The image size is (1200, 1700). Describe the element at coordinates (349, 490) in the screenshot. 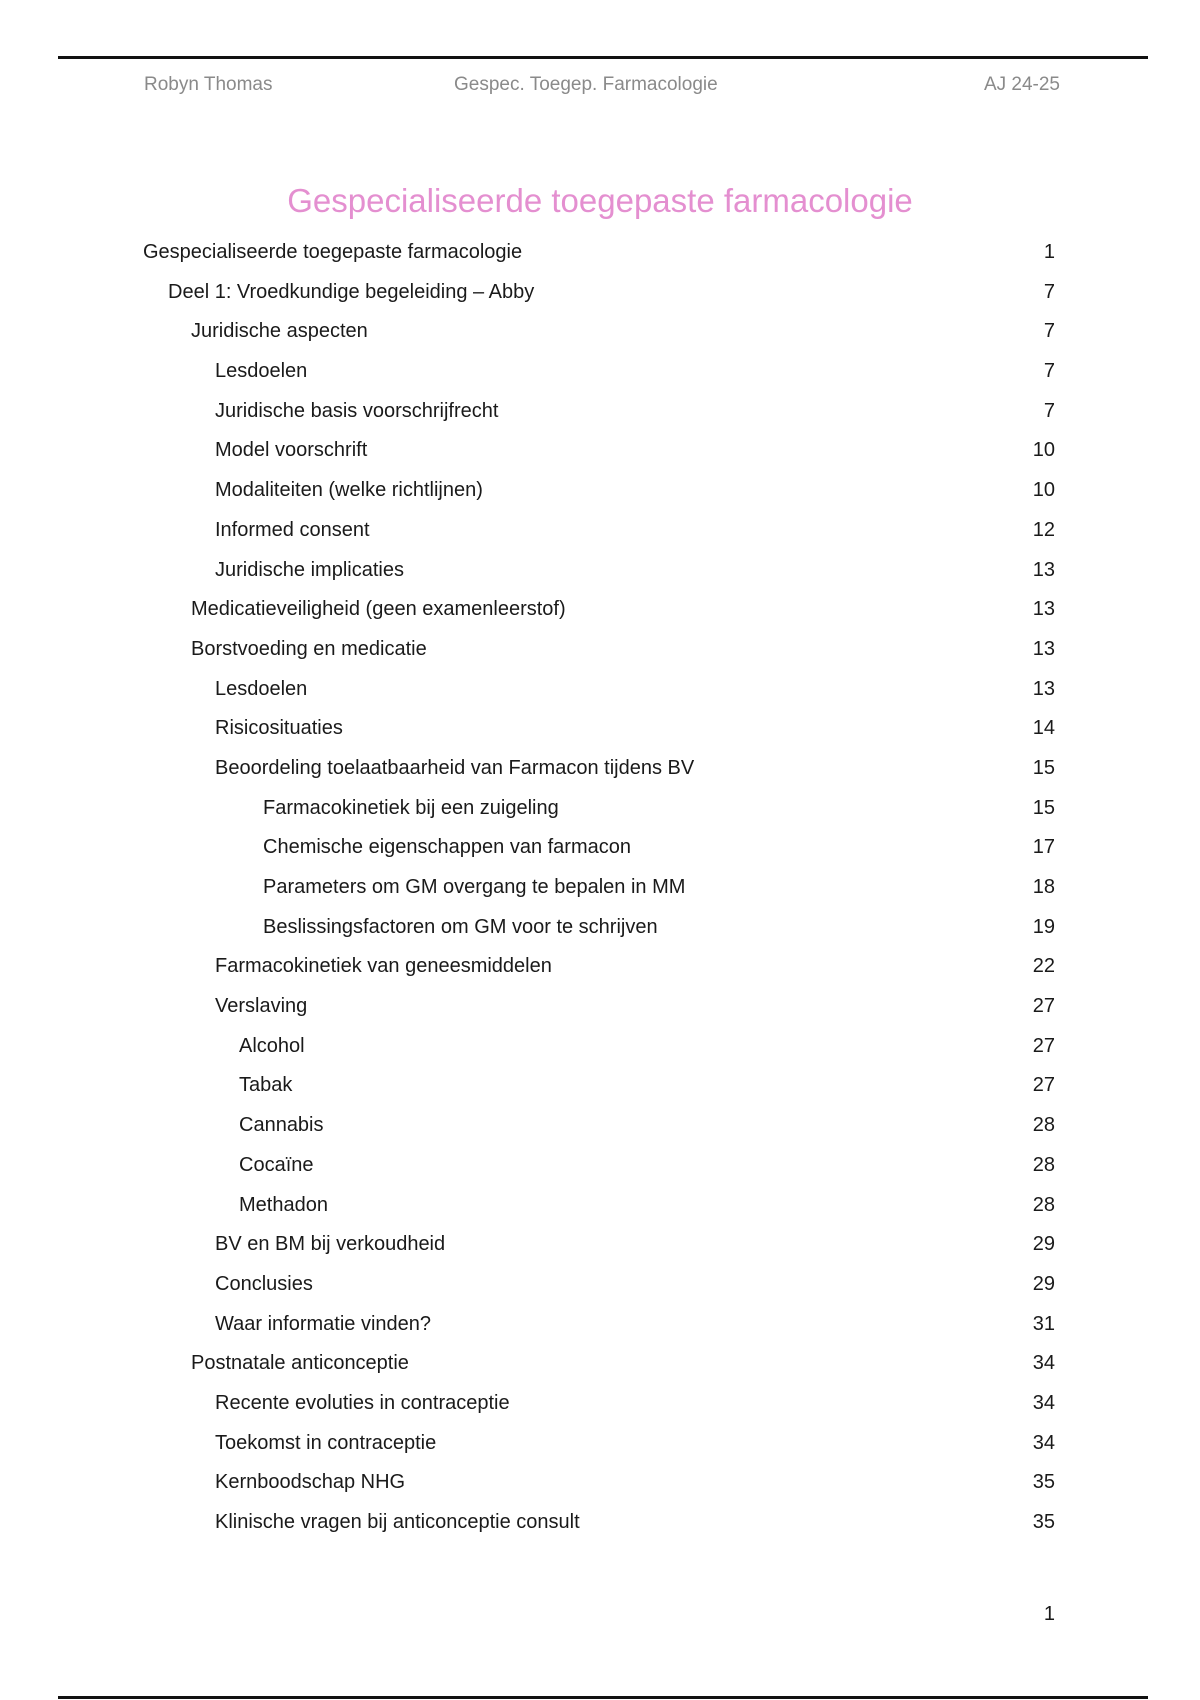

I see `toc-entry-label: Modaliteiten (welke richtlijnen)` at that location.